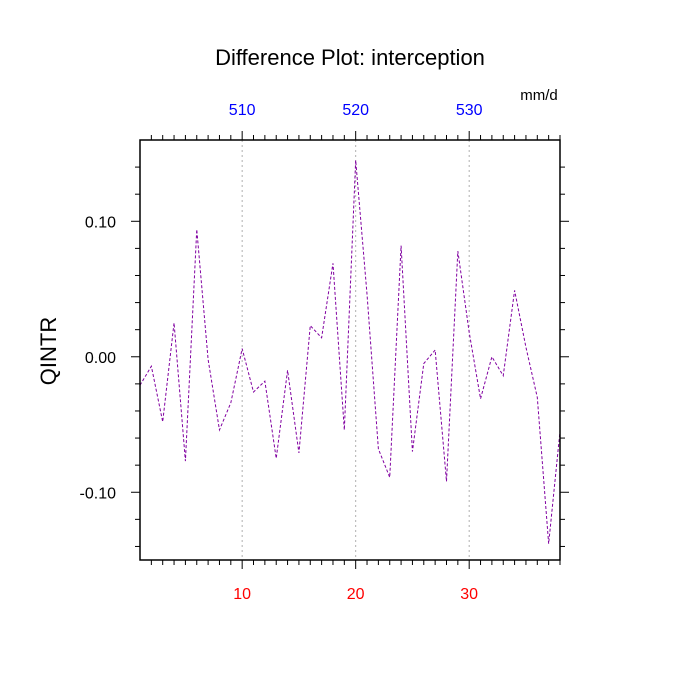 The image size is (700, 700). What do you see at coordinates (242, 110) in the screenshot?
I see `x-tick-label-top: 510` at bounding box center [242, 110].